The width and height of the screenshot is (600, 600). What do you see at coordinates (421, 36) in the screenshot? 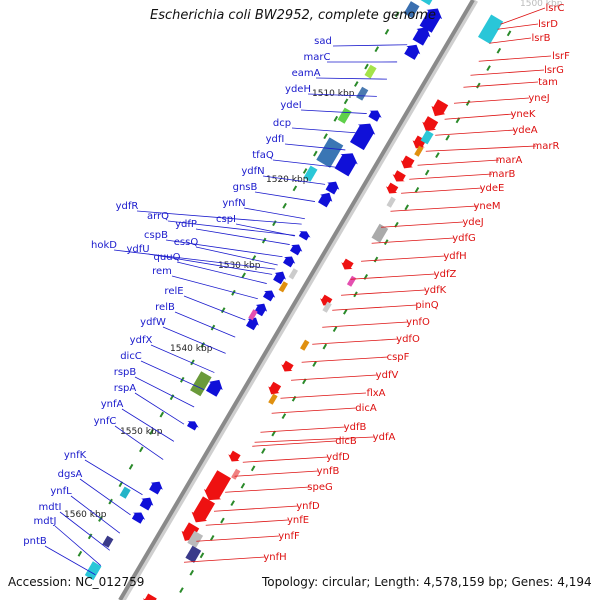
I see `gene-arrow-marC` at bounding box center [421, 36].